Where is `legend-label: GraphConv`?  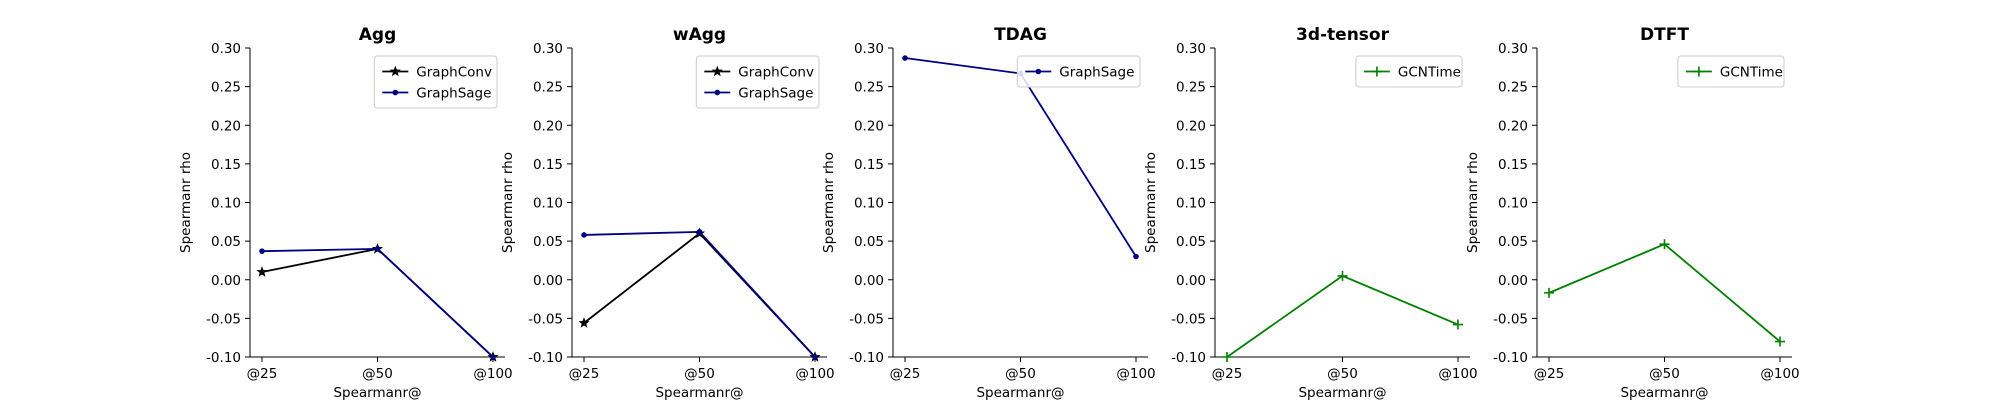
legend-label: GraphConv is located at coordinates (776, 73).